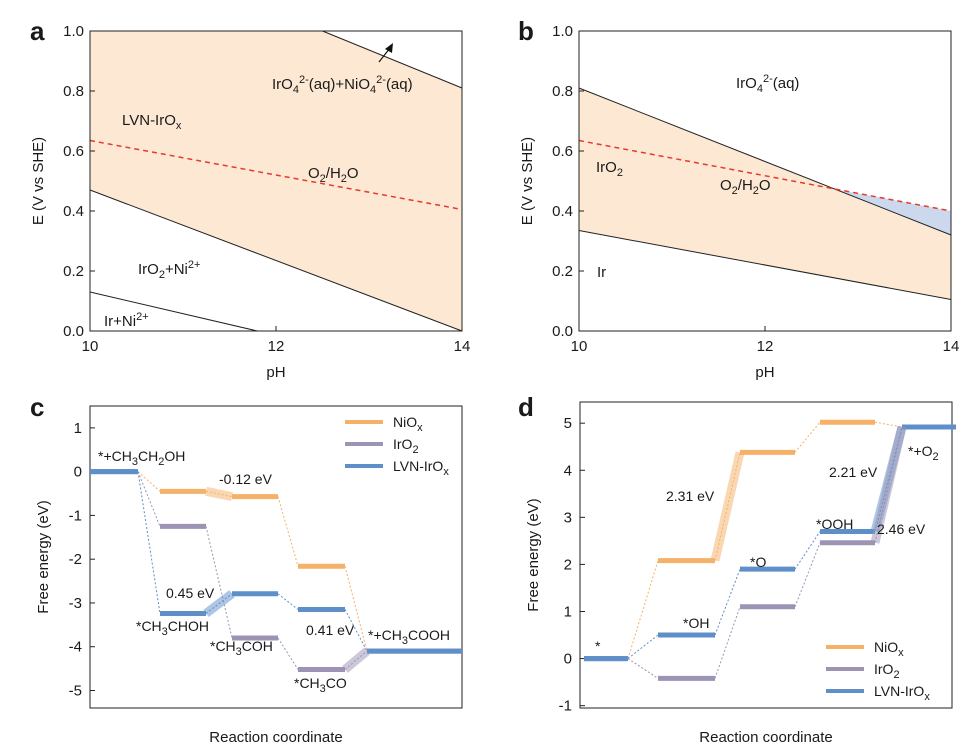 This screenshot has width=966, height=747. Describe the element at coordinates (696, 623) in the screenshot. I see `state-label-1: *OH` at that location.